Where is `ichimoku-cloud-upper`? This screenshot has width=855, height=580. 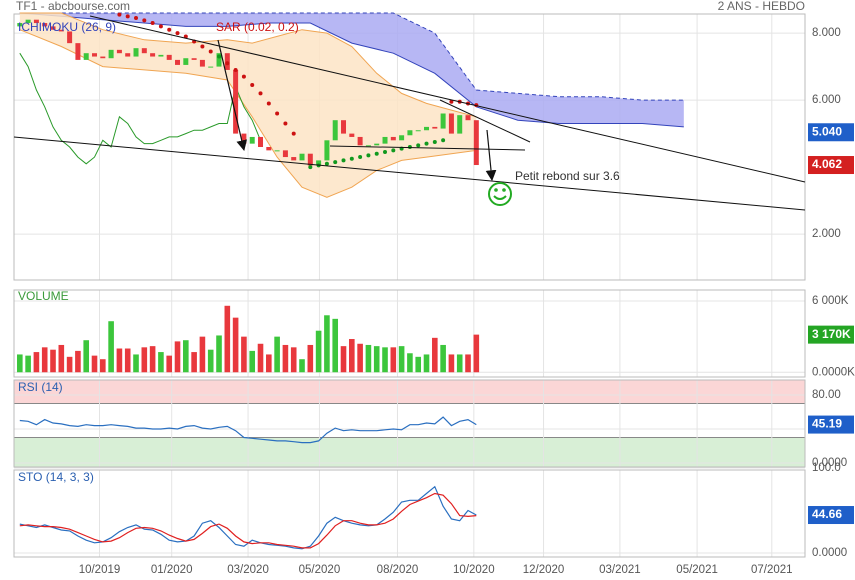 ichimoku-cloud-upper is located at coordinates (351, 56).